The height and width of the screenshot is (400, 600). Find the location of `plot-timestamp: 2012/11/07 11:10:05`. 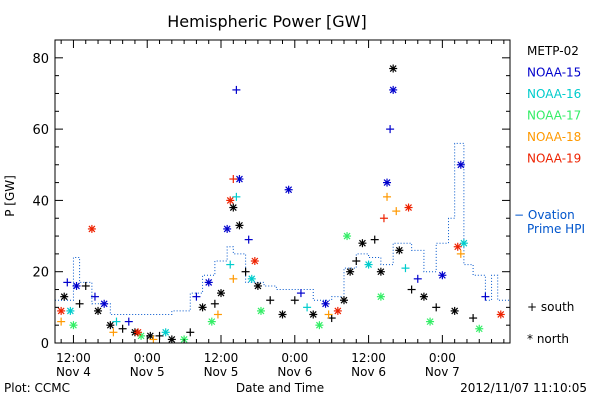

plot-timestamp: 2012/11/07 11:10:05 is located at coordinates (523, 388).